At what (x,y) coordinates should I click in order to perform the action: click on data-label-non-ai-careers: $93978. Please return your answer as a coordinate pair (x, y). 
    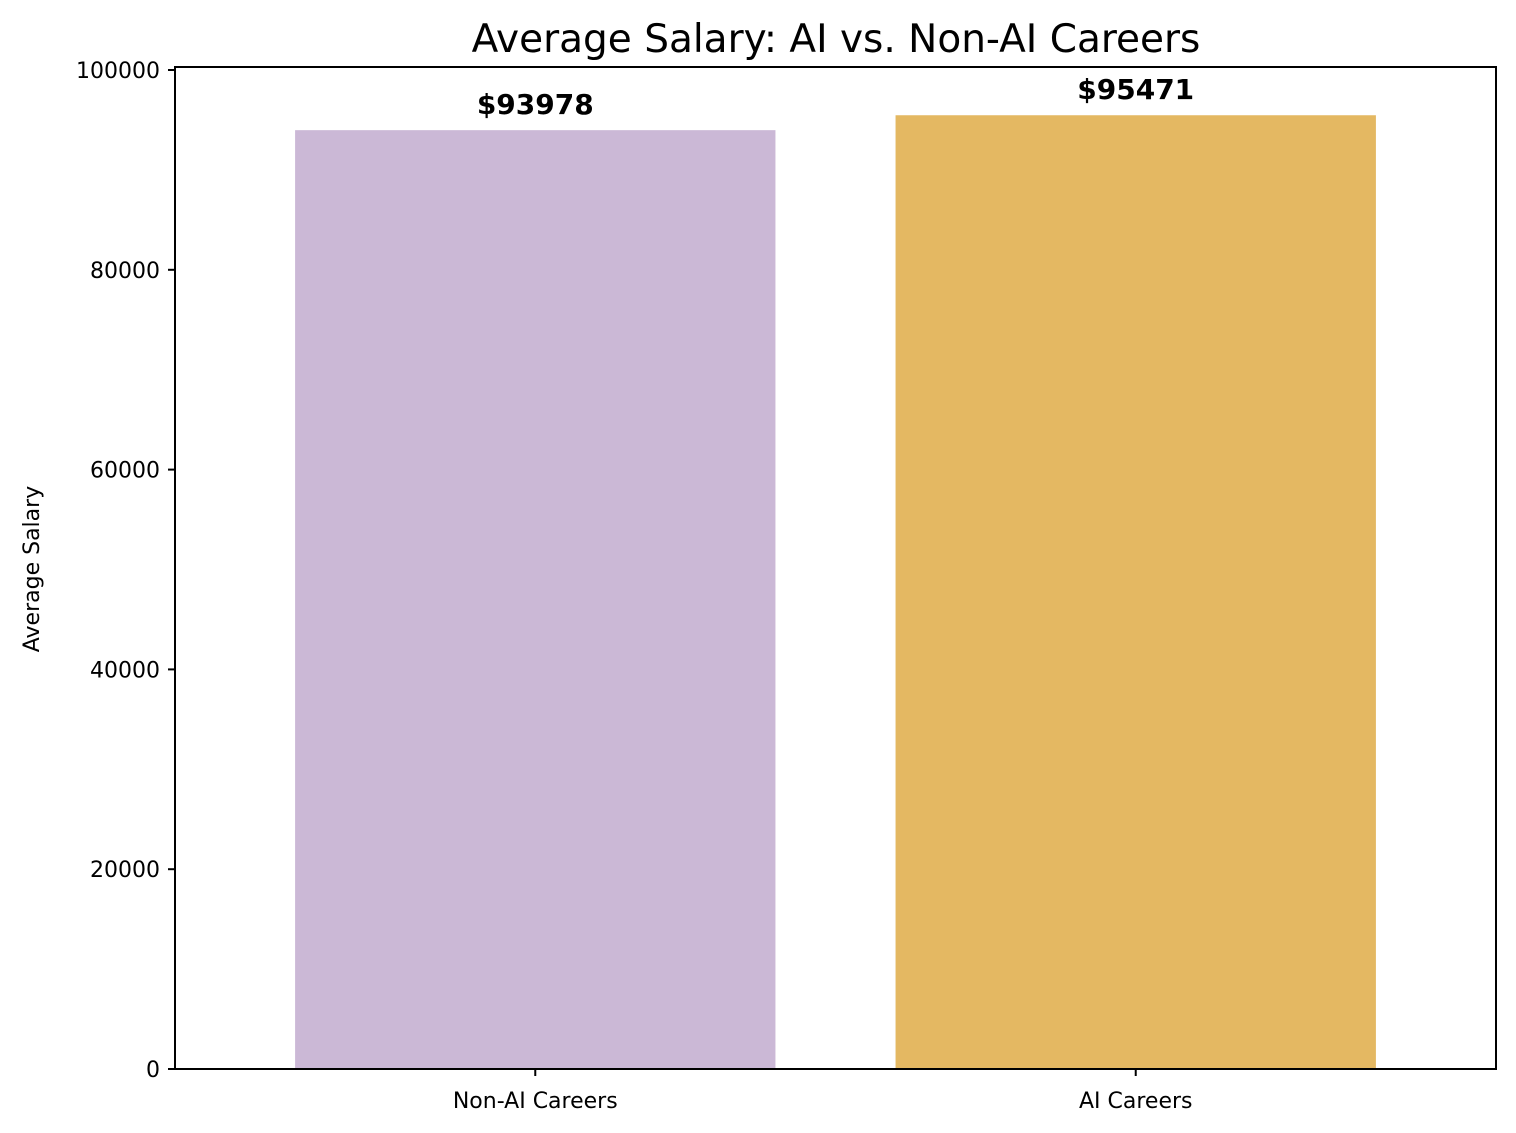
    Looking at the image, I should click on (535, 104).